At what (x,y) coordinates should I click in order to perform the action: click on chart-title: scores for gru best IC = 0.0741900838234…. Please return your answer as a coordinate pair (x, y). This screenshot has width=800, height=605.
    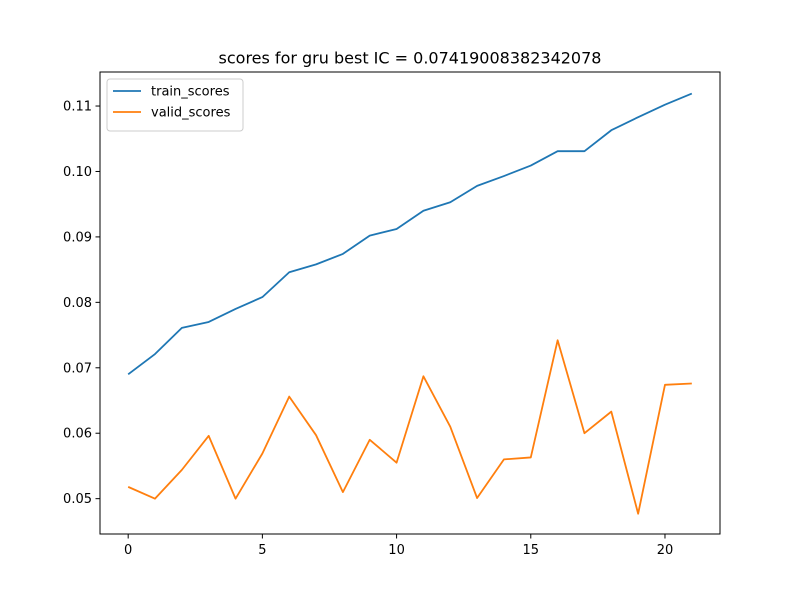
    Looking at the image, I should click on (410, 58).